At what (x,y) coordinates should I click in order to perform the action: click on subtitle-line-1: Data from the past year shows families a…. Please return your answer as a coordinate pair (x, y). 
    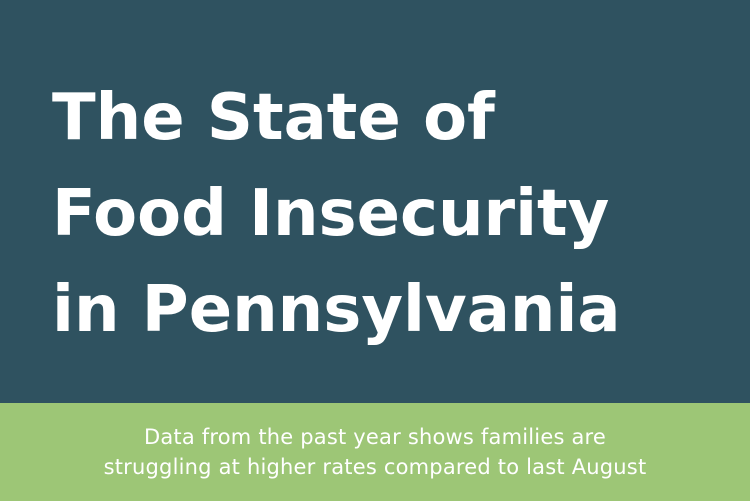
    Looking at the image, I should click on (375, 437).